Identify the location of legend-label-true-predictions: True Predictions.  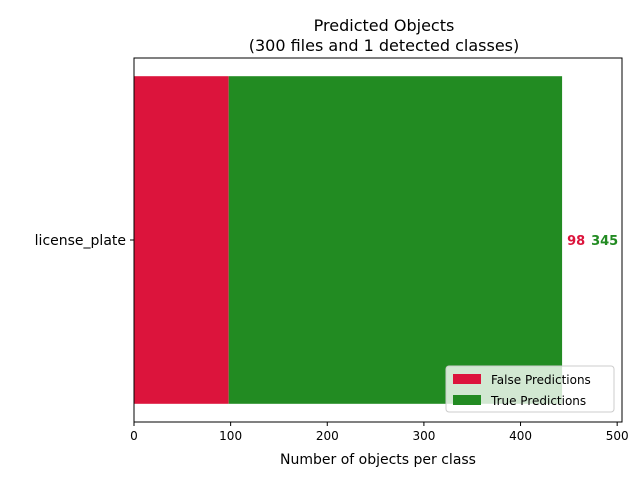
(538, 401).